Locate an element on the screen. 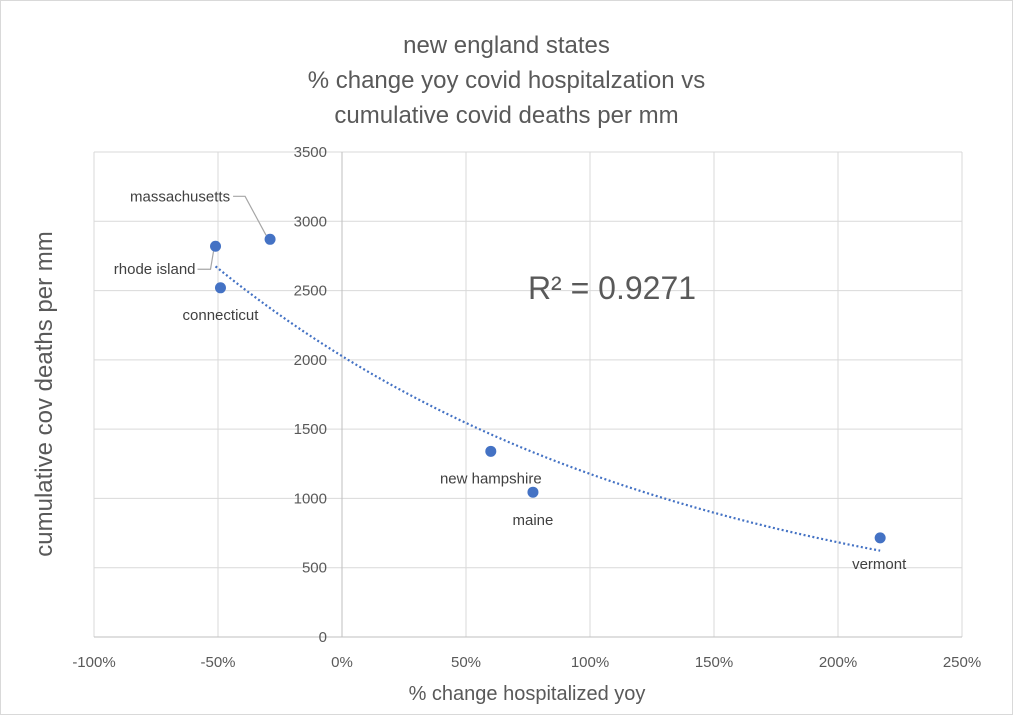 The image size is (1013, 715). x-tick-label: 250% is located at coordinates (962, 662).